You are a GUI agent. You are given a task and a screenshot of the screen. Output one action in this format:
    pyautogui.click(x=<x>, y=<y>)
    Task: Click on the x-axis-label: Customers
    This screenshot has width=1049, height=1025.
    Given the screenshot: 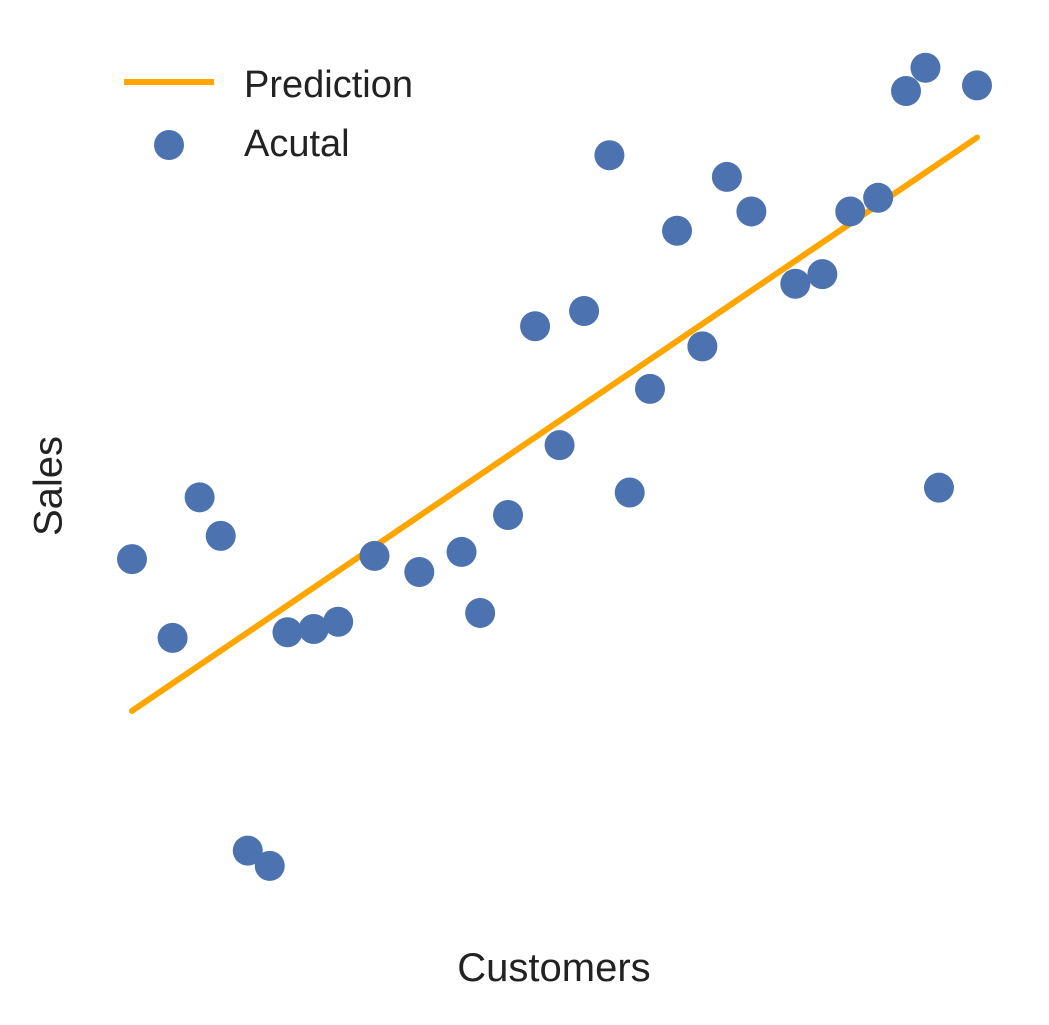 What is the action you would take?
    pyautogui.click(x=554, y=968)
    